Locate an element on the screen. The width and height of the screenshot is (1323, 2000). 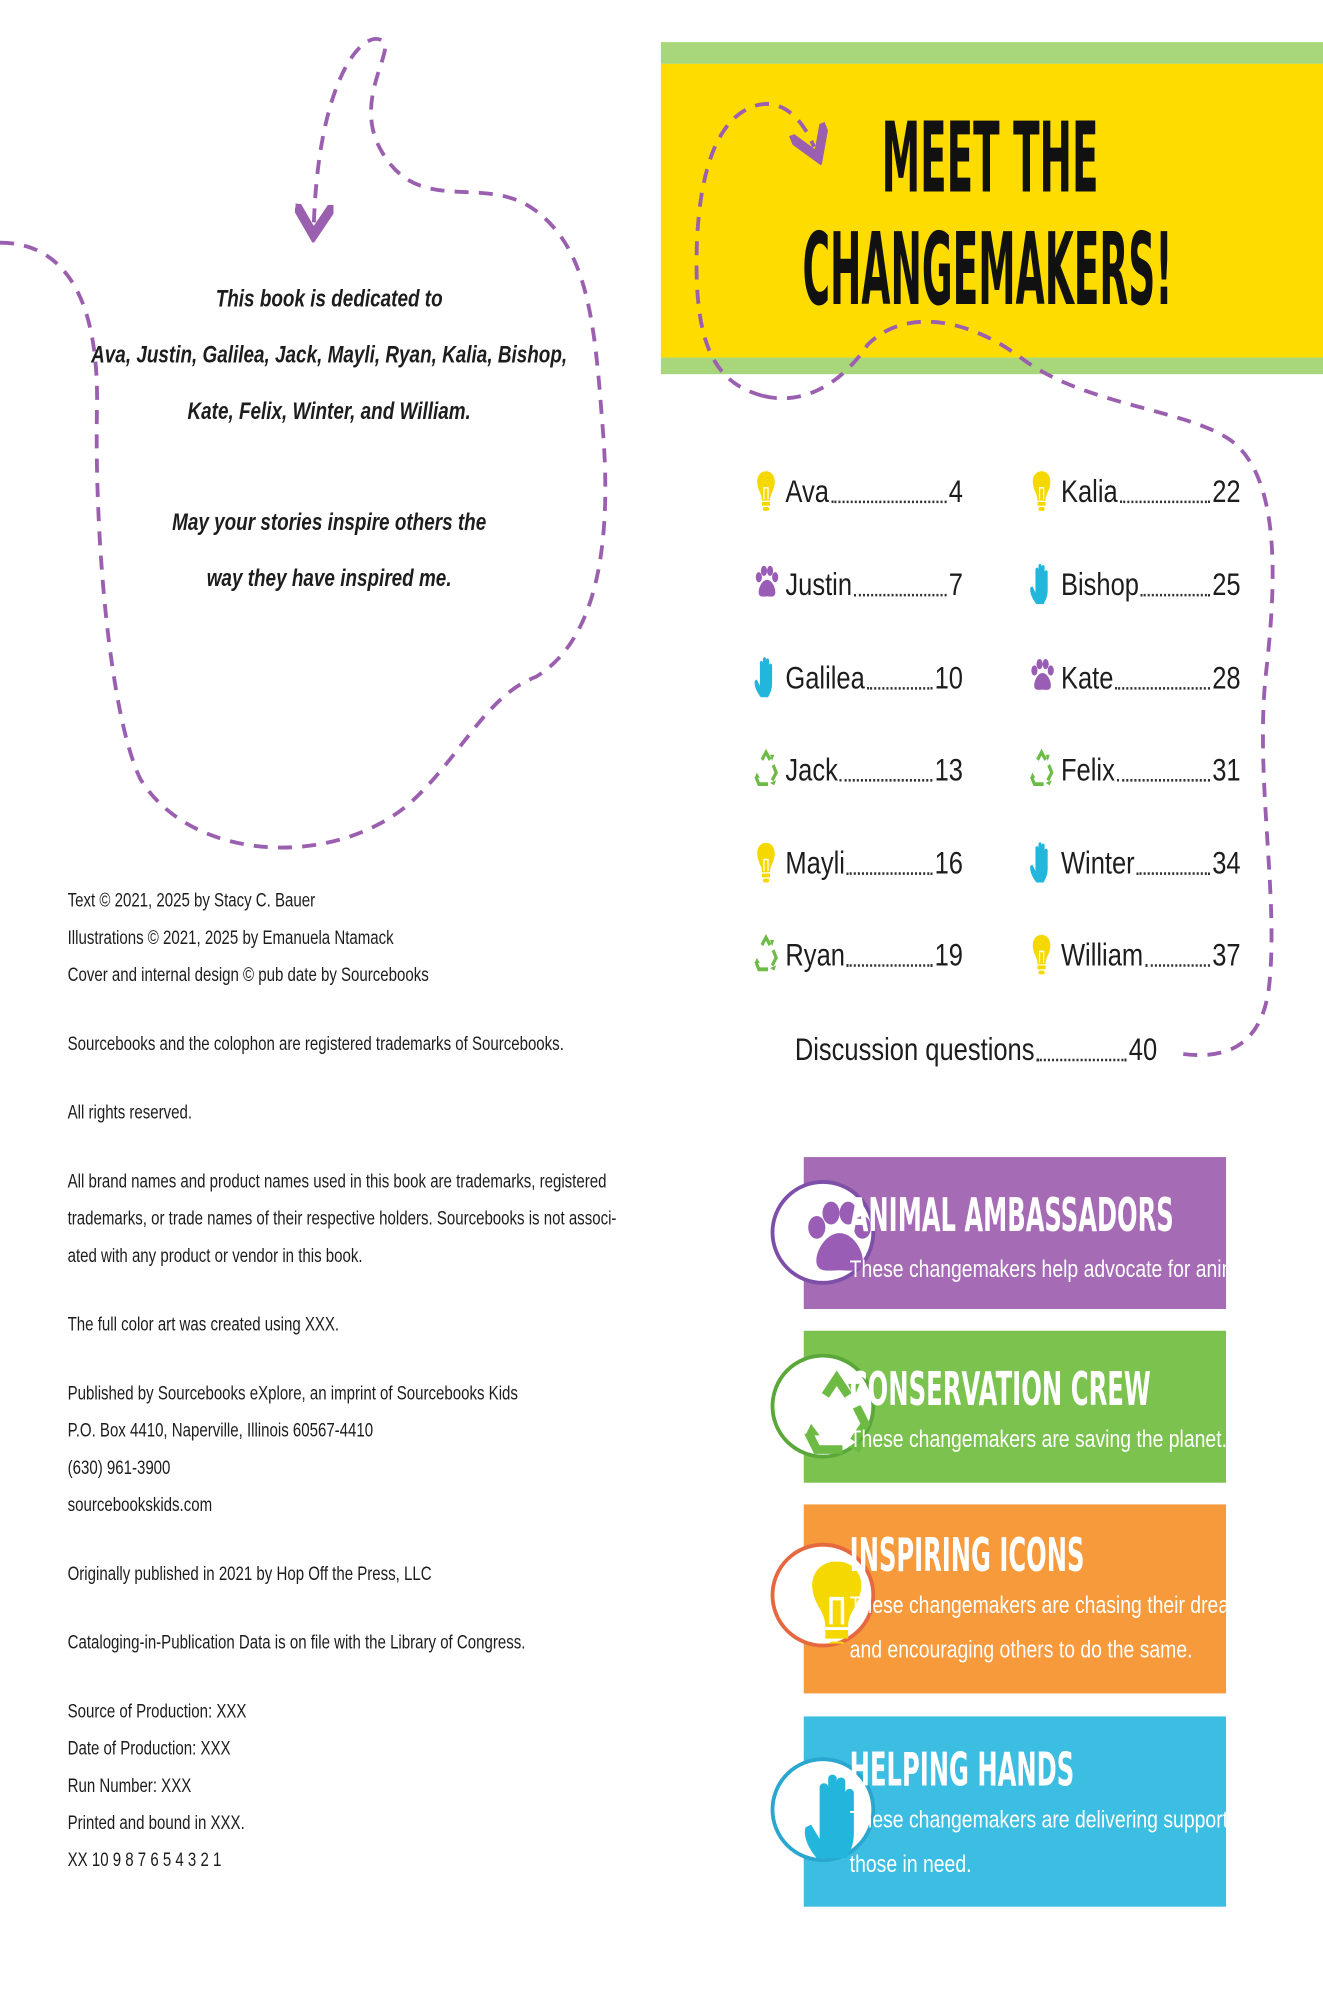
entry-page: 28 is located at coordinates (1226, 678).